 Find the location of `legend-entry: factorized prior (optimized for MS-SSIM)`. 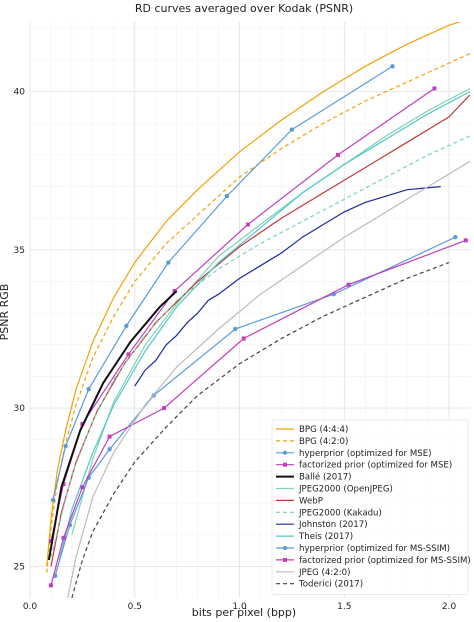

legend-entry: factorized prior (optimized for MS-SSIM) is located at coordinates (373, 561).